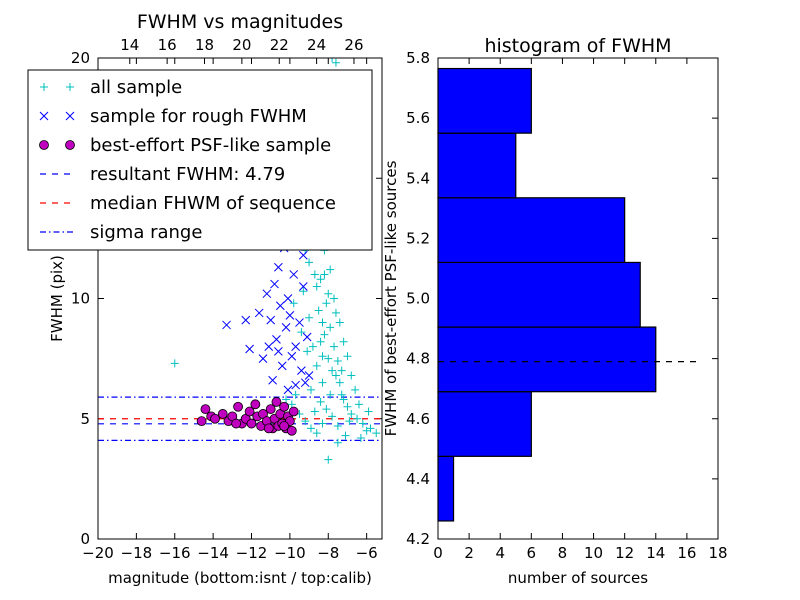 The width and height of the screenshot is (800, 600). I want to click on x-tick-label: −8, so click(328, 553).